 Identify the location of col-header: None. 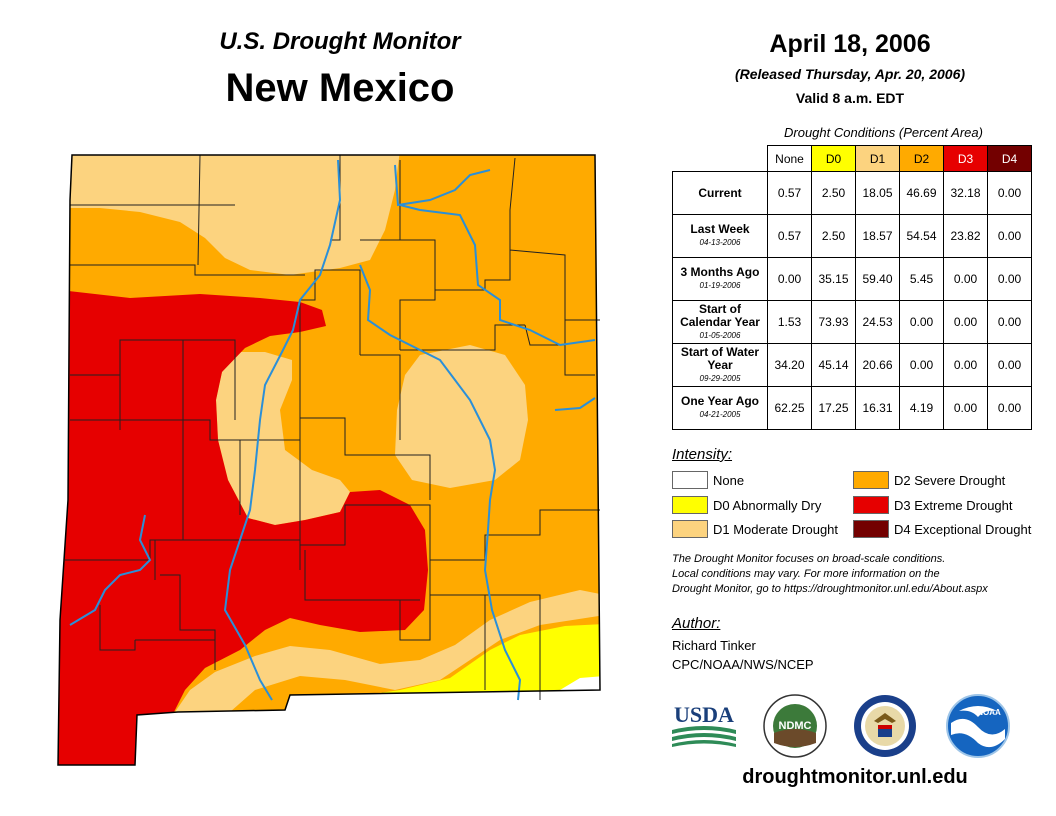
(789, 158).